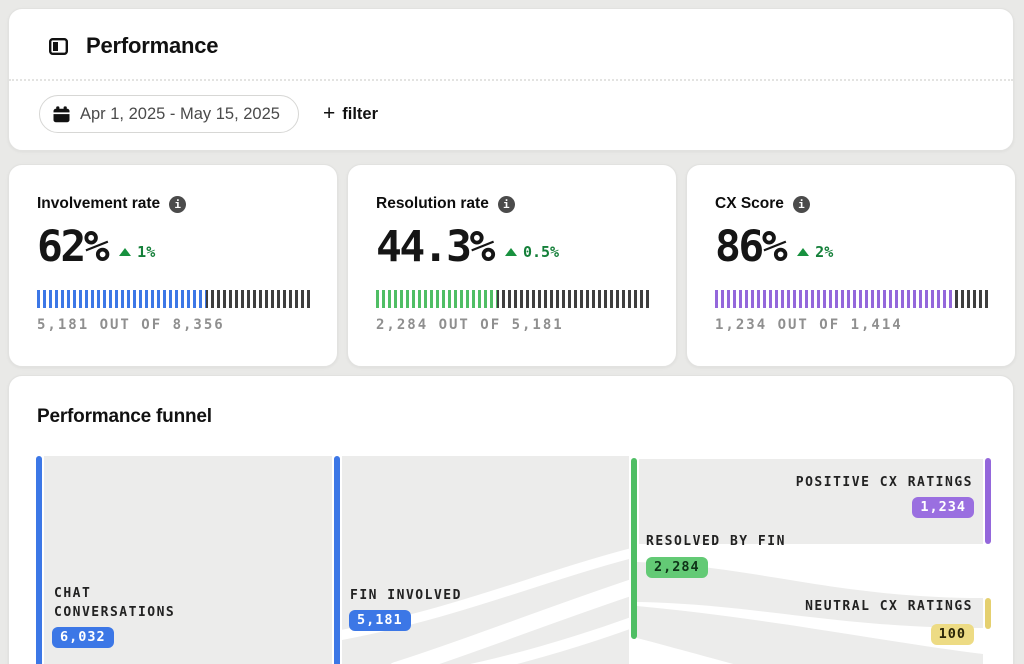  Describe the element at coordinates (511, 44) in the screenshot. I see `title-row: Performance` at that location.